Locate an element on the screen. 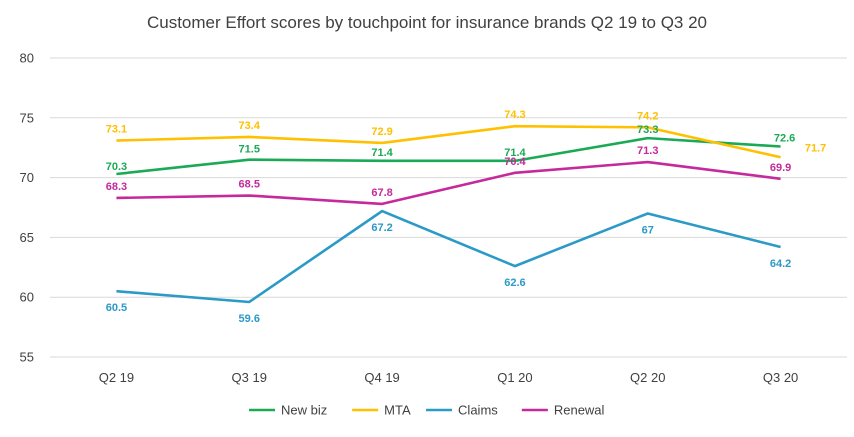 The width and height of the screenshot is (854, 437). data-label: 71.5 is located at coordinates (249, 150).